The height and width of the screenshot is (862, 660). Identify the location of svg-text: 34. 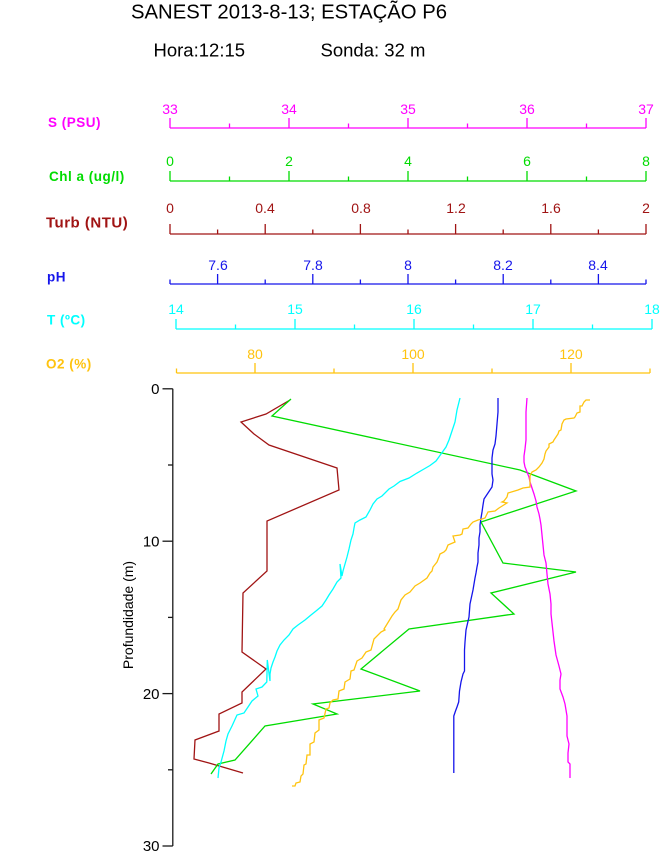
(289, 109).